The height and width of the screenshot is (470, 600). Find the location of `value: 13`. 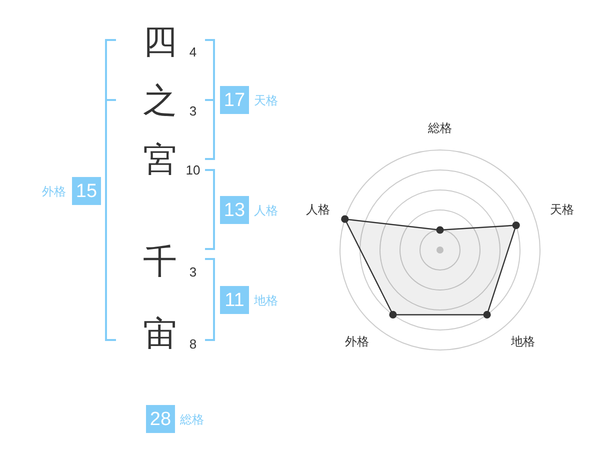

value: 13 is located at coordinates (234, 210).